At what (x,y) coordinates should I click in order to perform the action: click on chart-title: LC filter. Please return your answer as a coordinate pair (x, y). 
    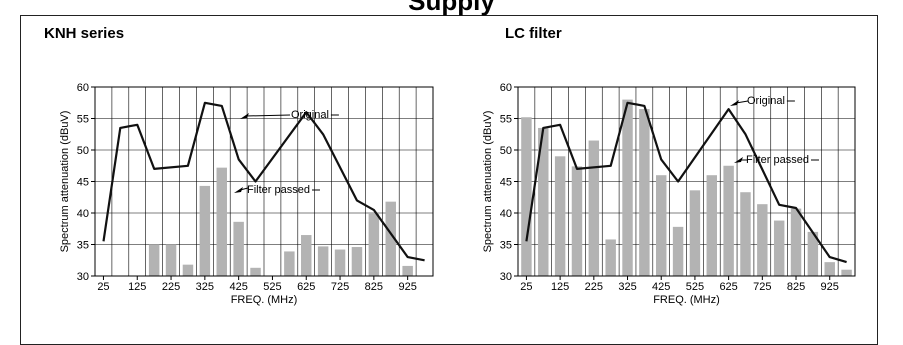
    Looking at the image, I should click on (533, 33).